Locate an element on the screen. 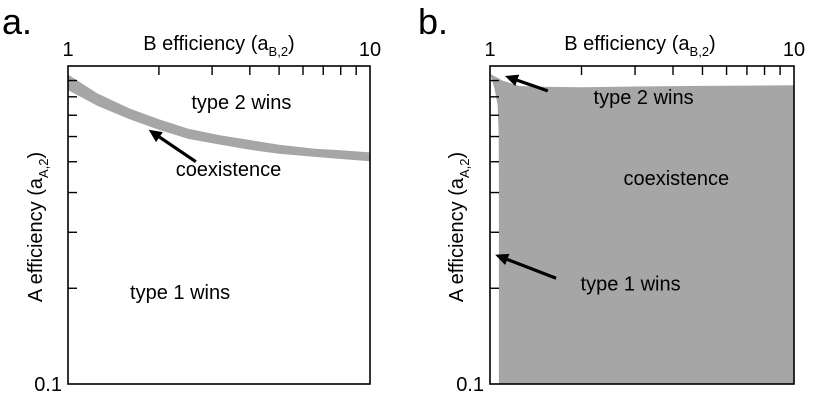 The image size is (823, 412). panel-b-x-tick-label: 1 is located at coordinates (489, 50).